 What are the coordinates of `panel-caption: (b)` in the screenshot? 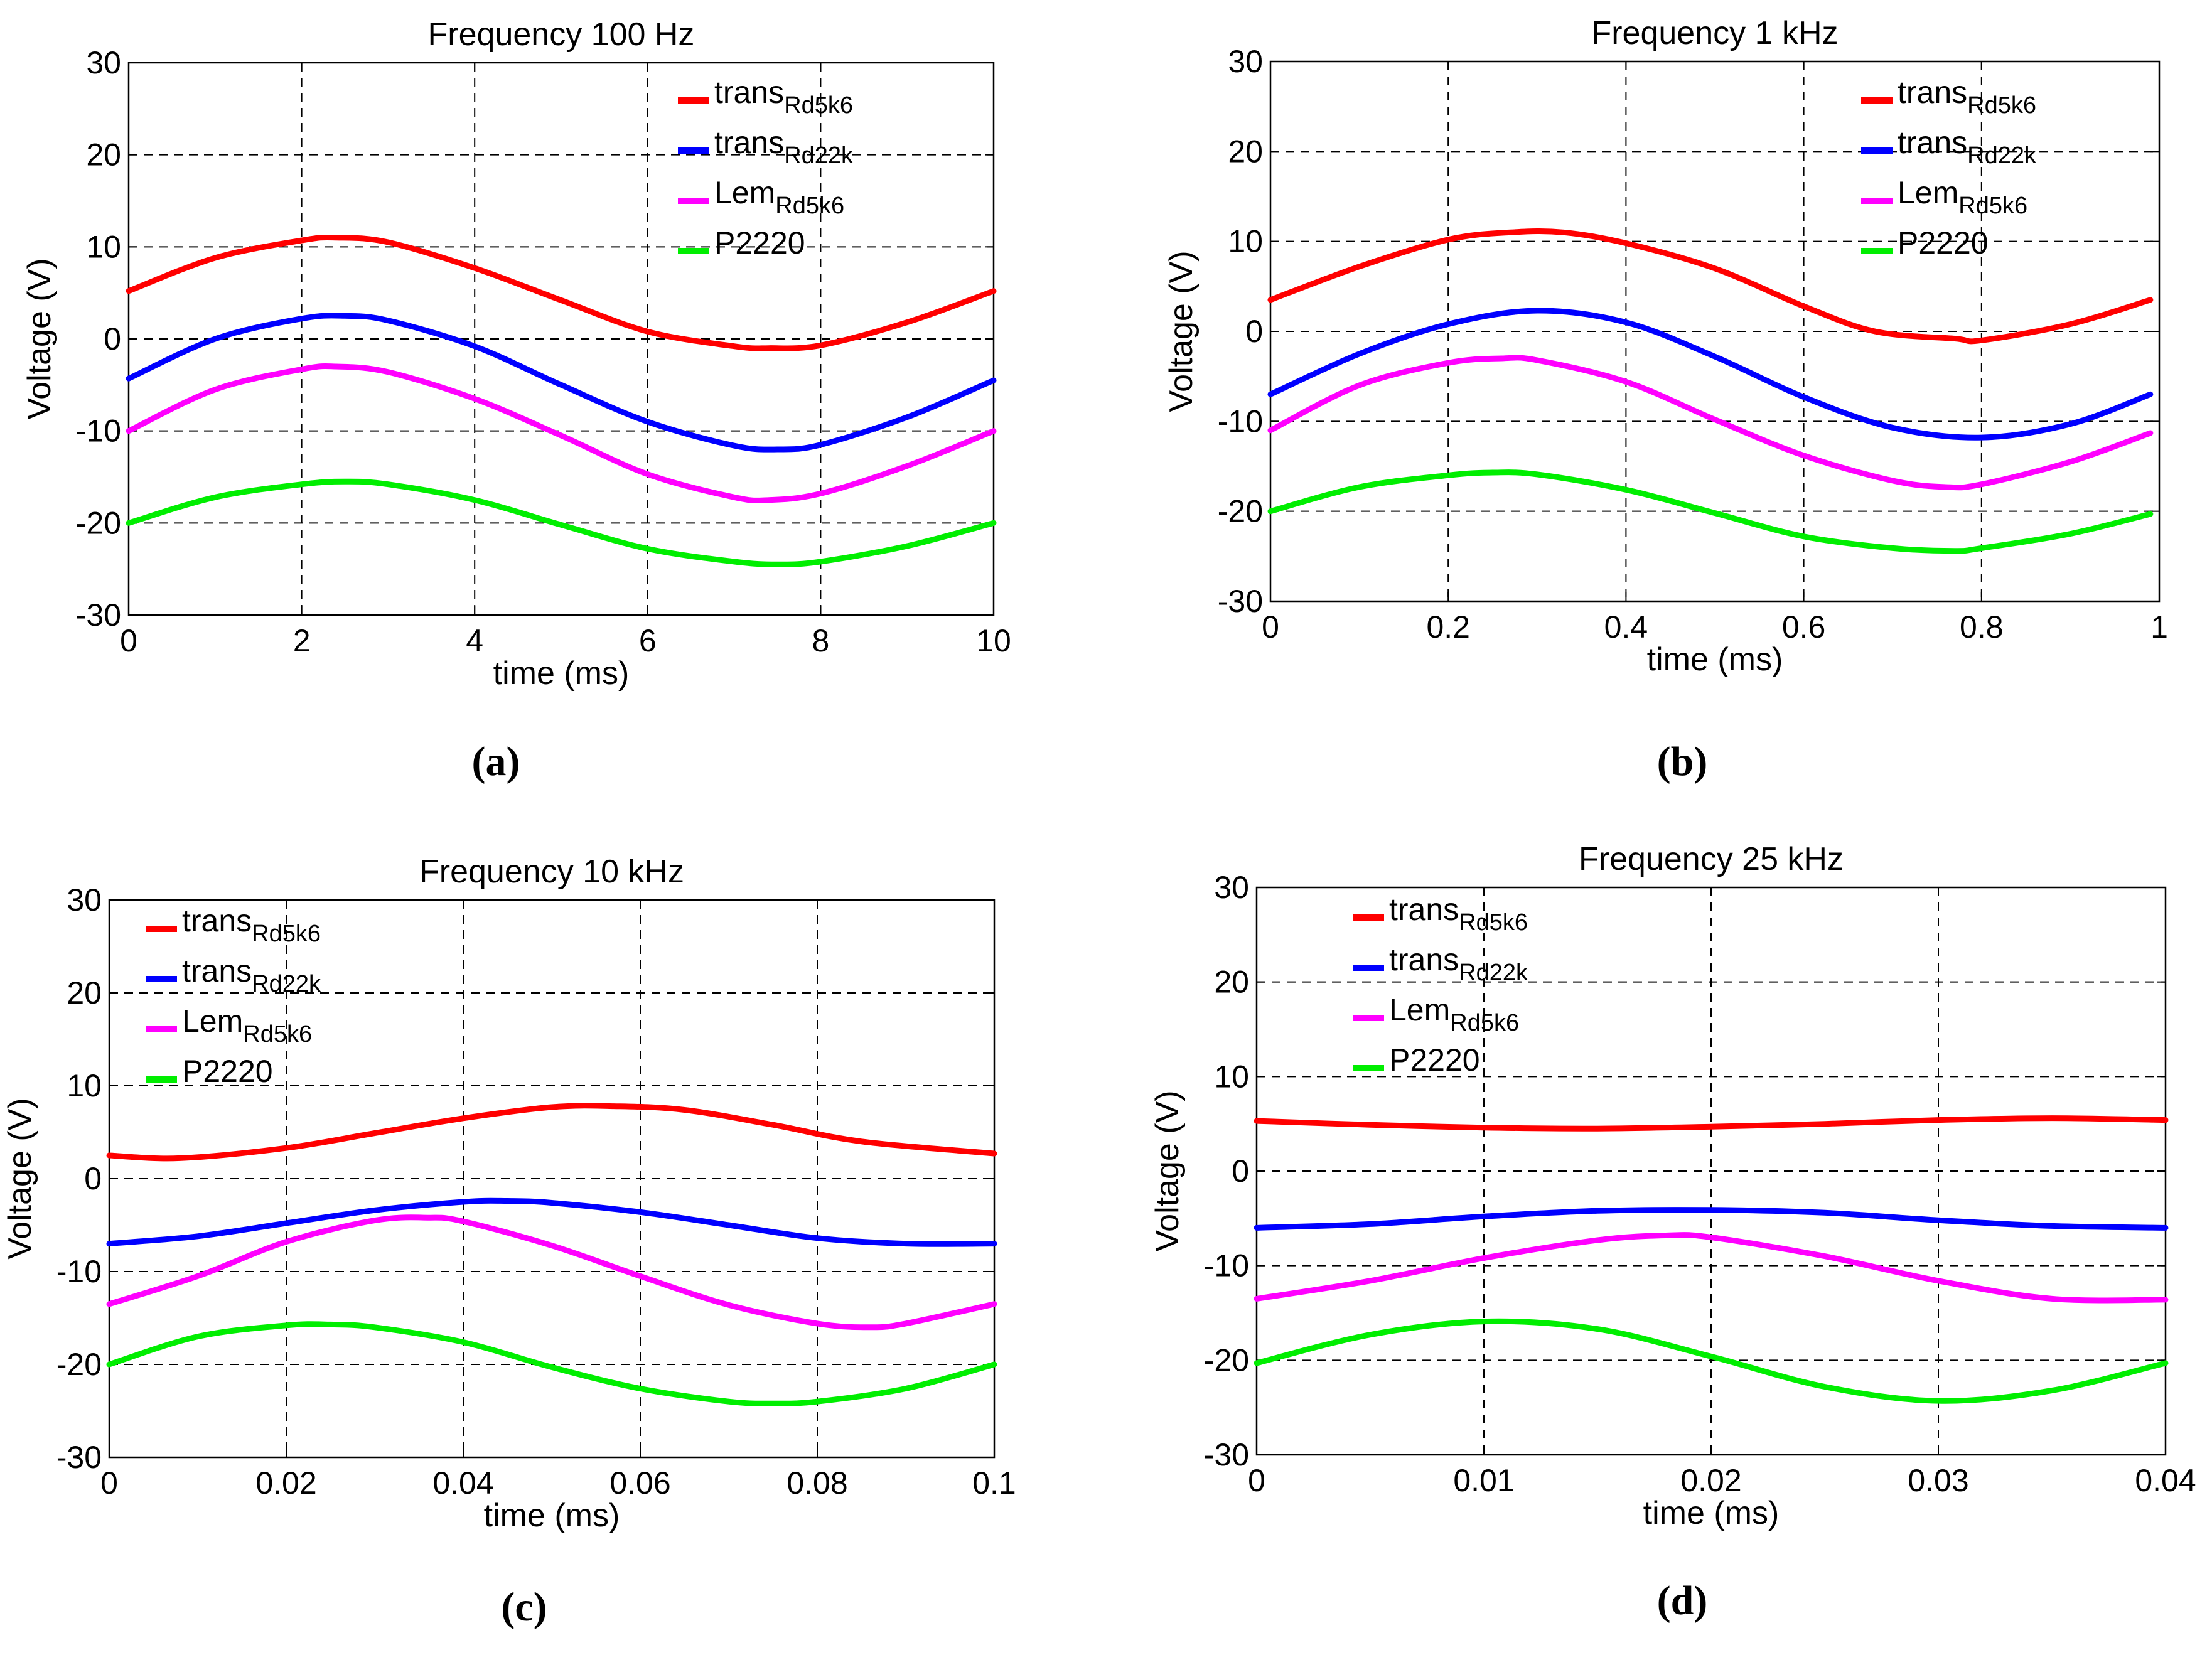 It's located at (1682, 762).